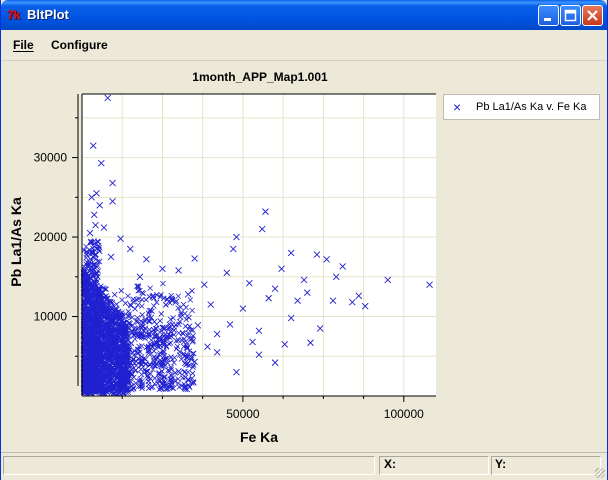 The height and width of the screenshot is (480, 608). Describe the element at coordinates (16, 242) in the screenshot. I see `y-axis-label: Pb La1/As Ka` at that location.